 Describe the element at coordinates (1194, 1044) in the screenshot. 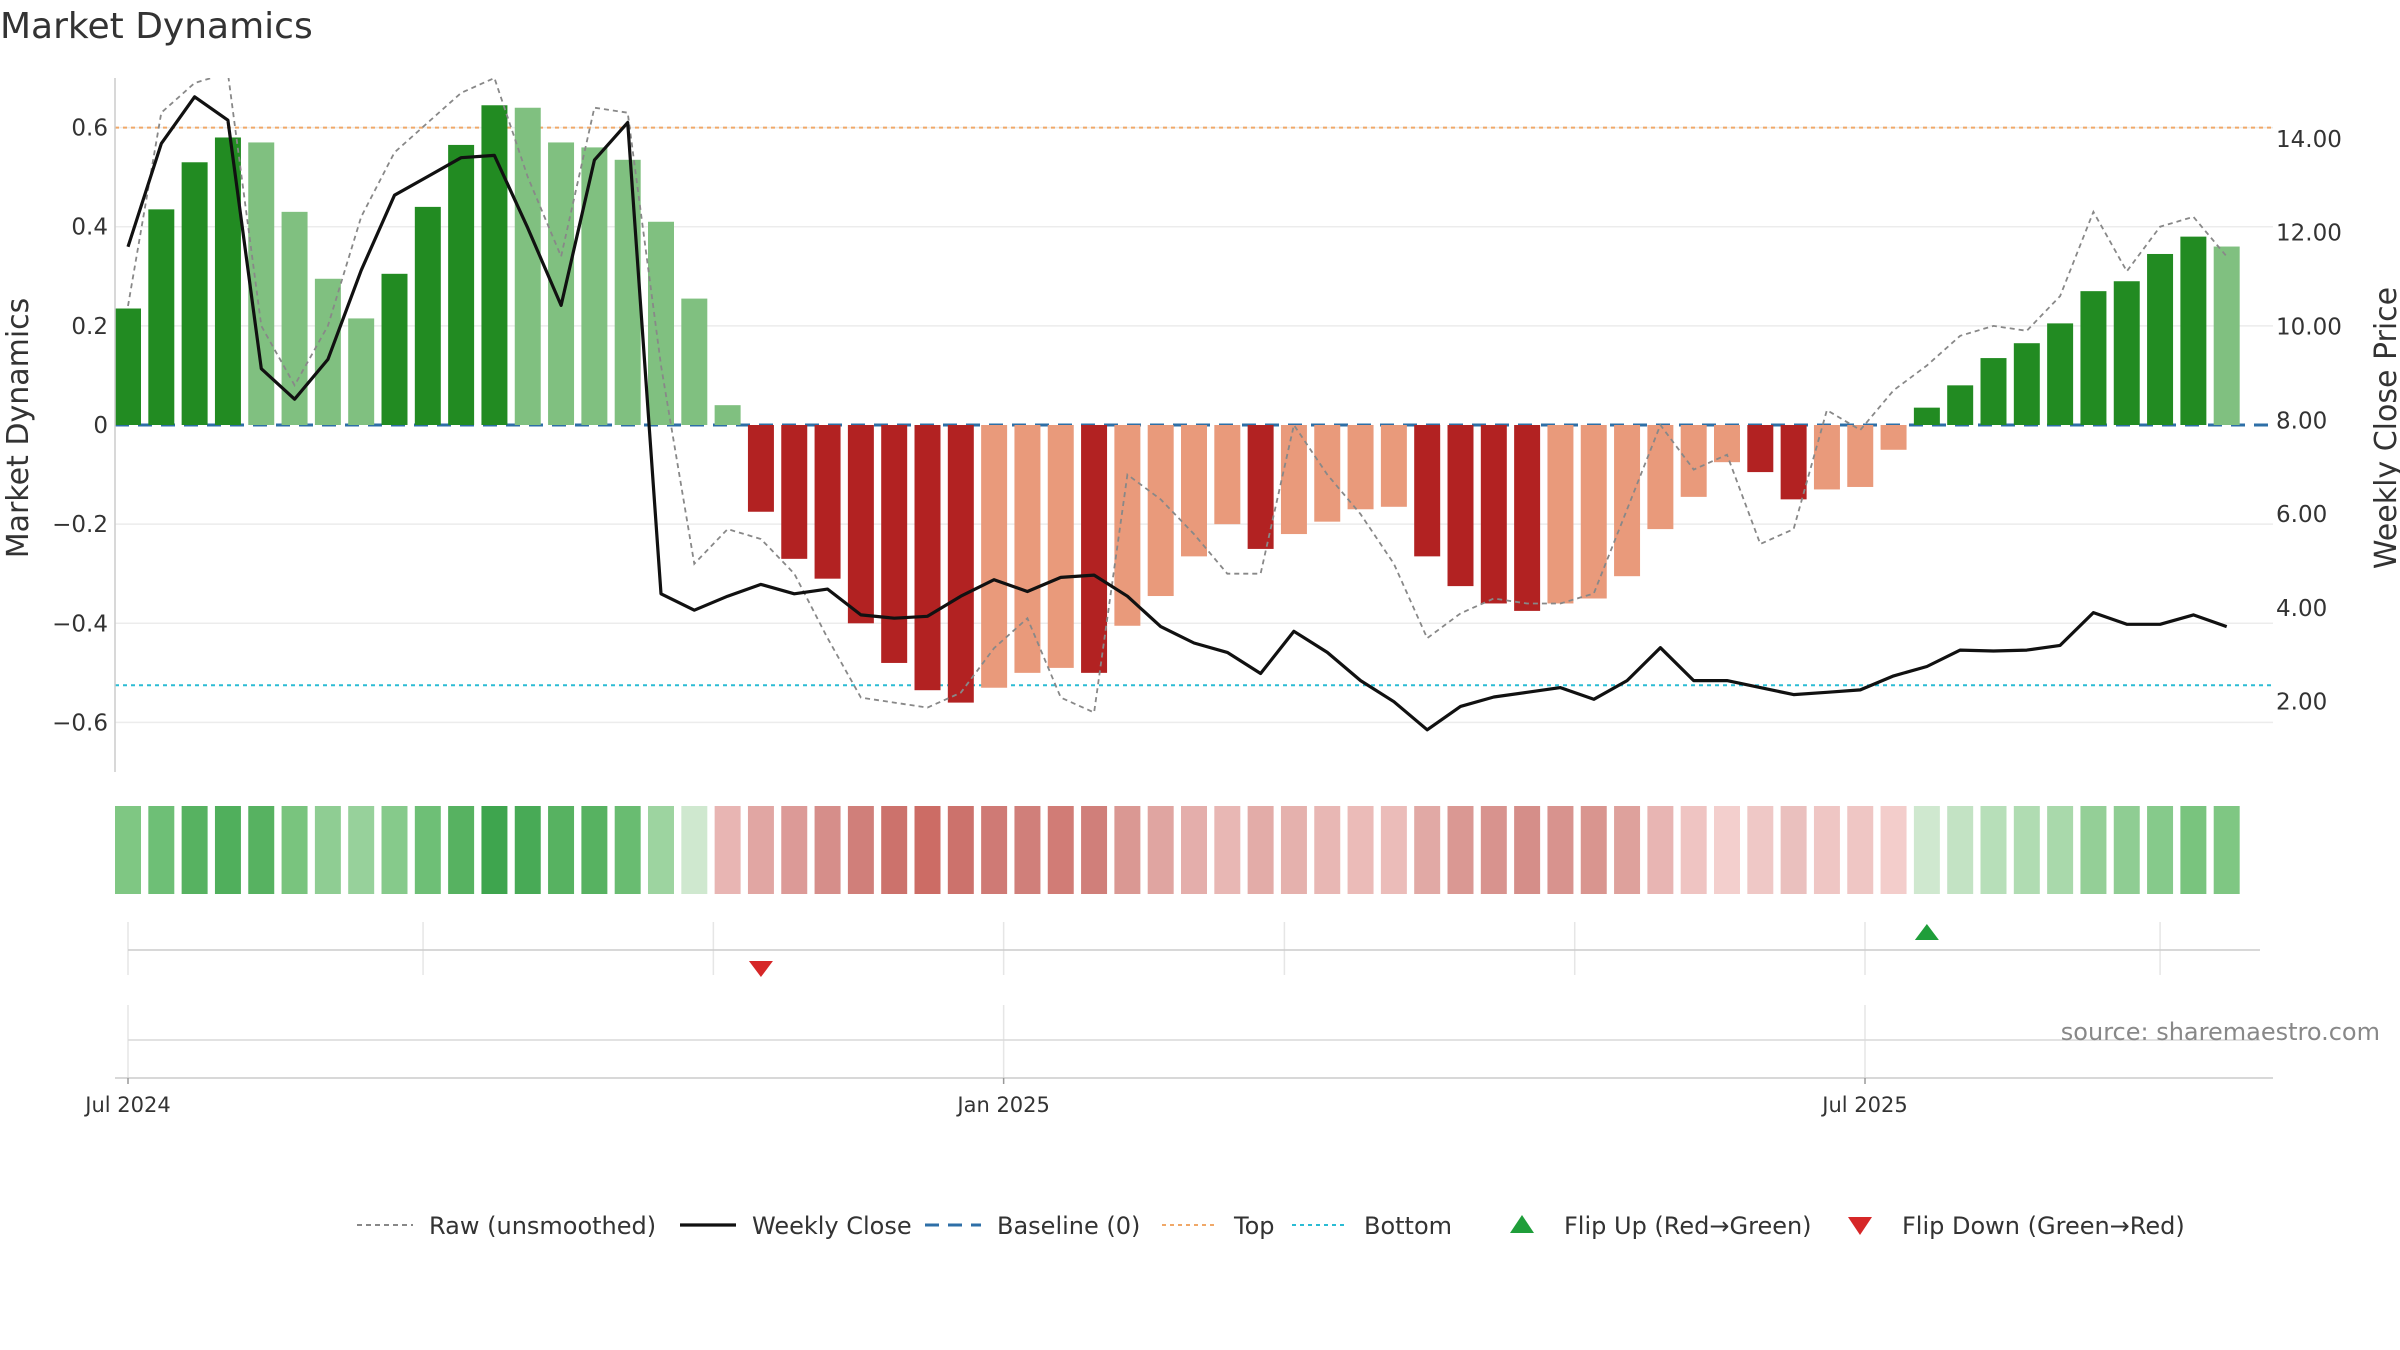

I see `date-axis-panel` at that location.